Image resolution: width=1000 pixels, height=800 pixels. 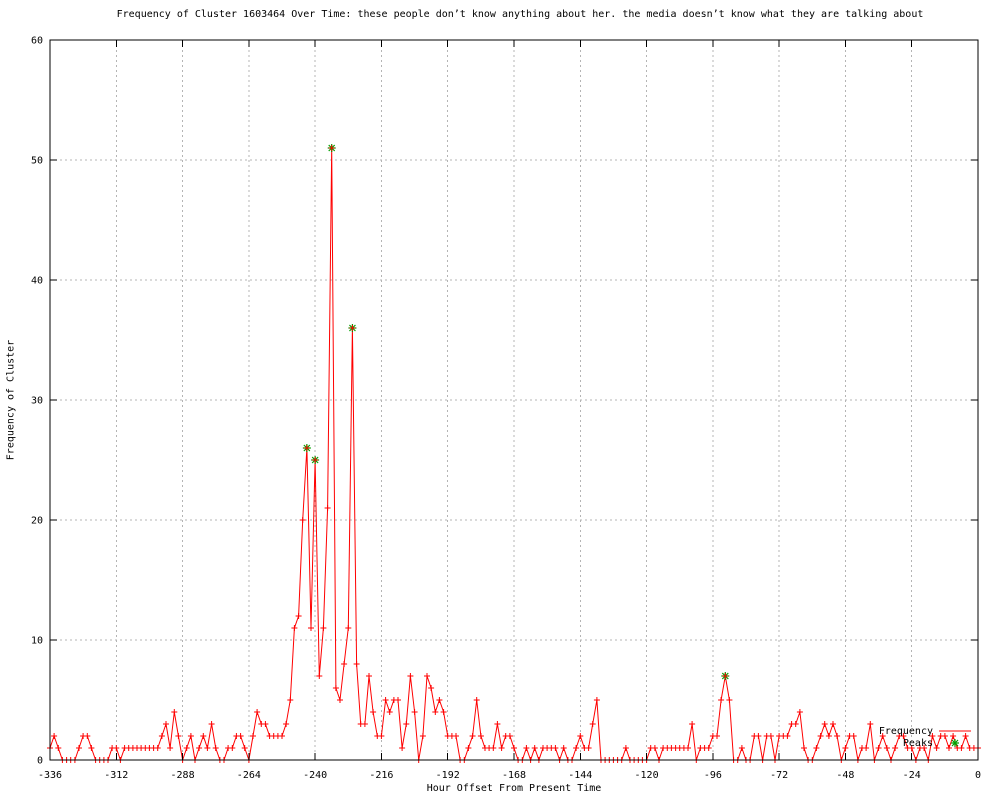 I want to click on x-tick-label: -168, so click(x=514, y=775).